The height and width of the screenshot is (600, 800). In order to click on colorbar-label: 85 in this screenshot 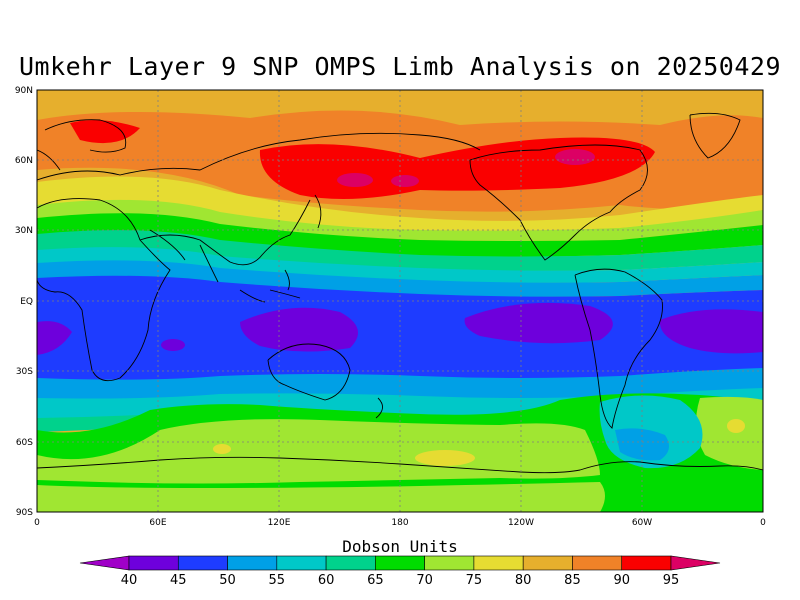, I will do `click(572, 580)`.